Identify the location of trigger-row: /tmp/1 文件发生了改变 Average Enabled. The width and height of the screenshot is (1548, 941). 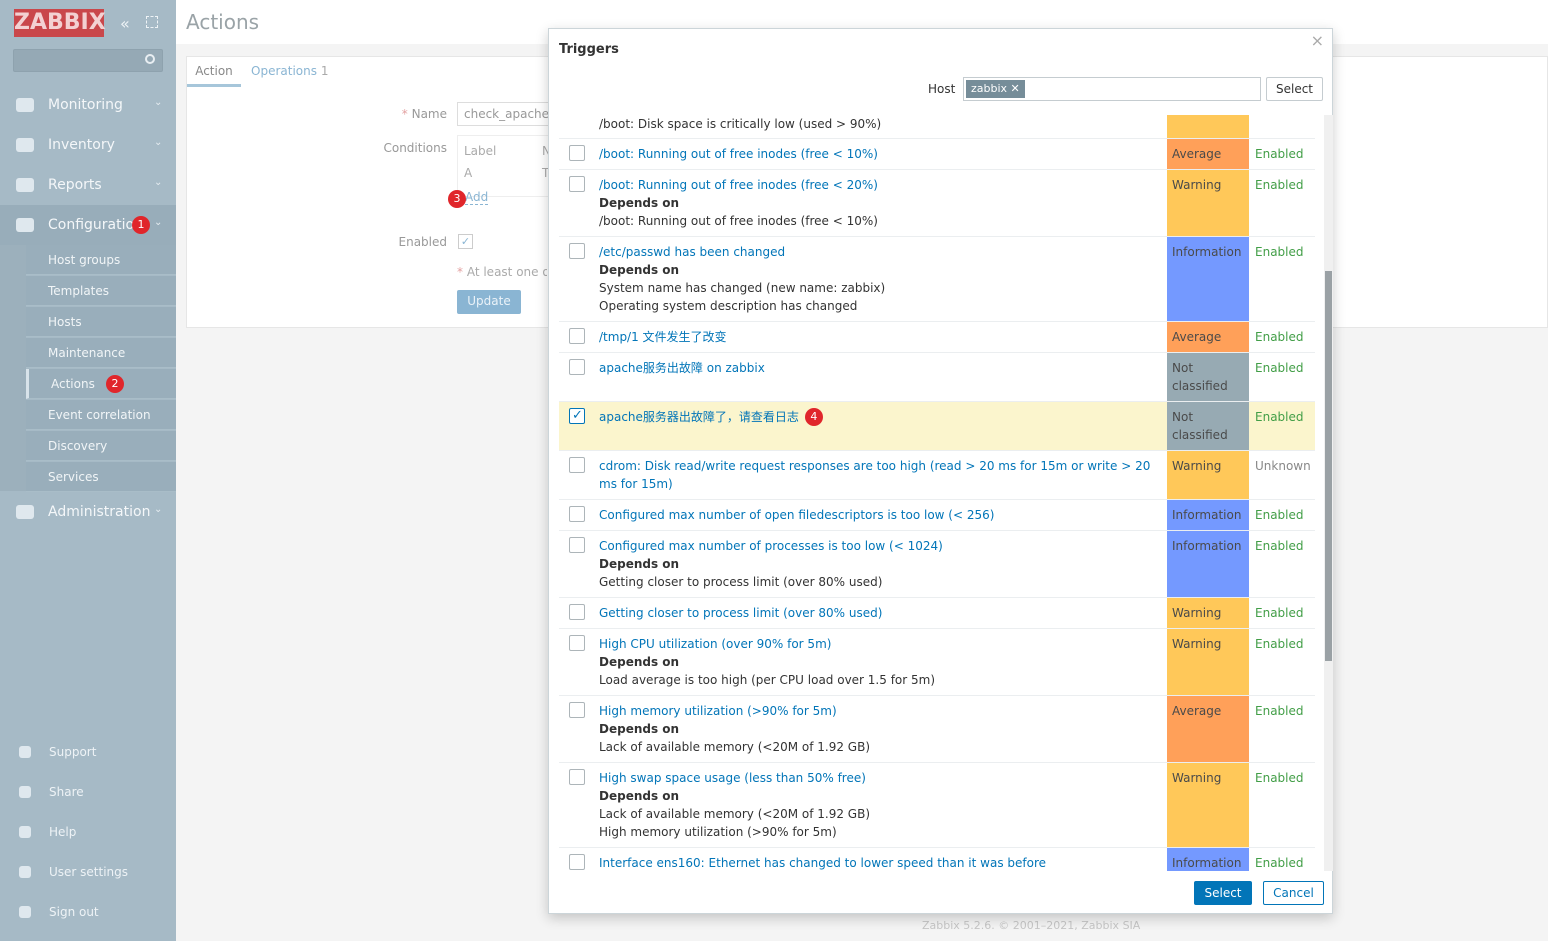
(937, 337).